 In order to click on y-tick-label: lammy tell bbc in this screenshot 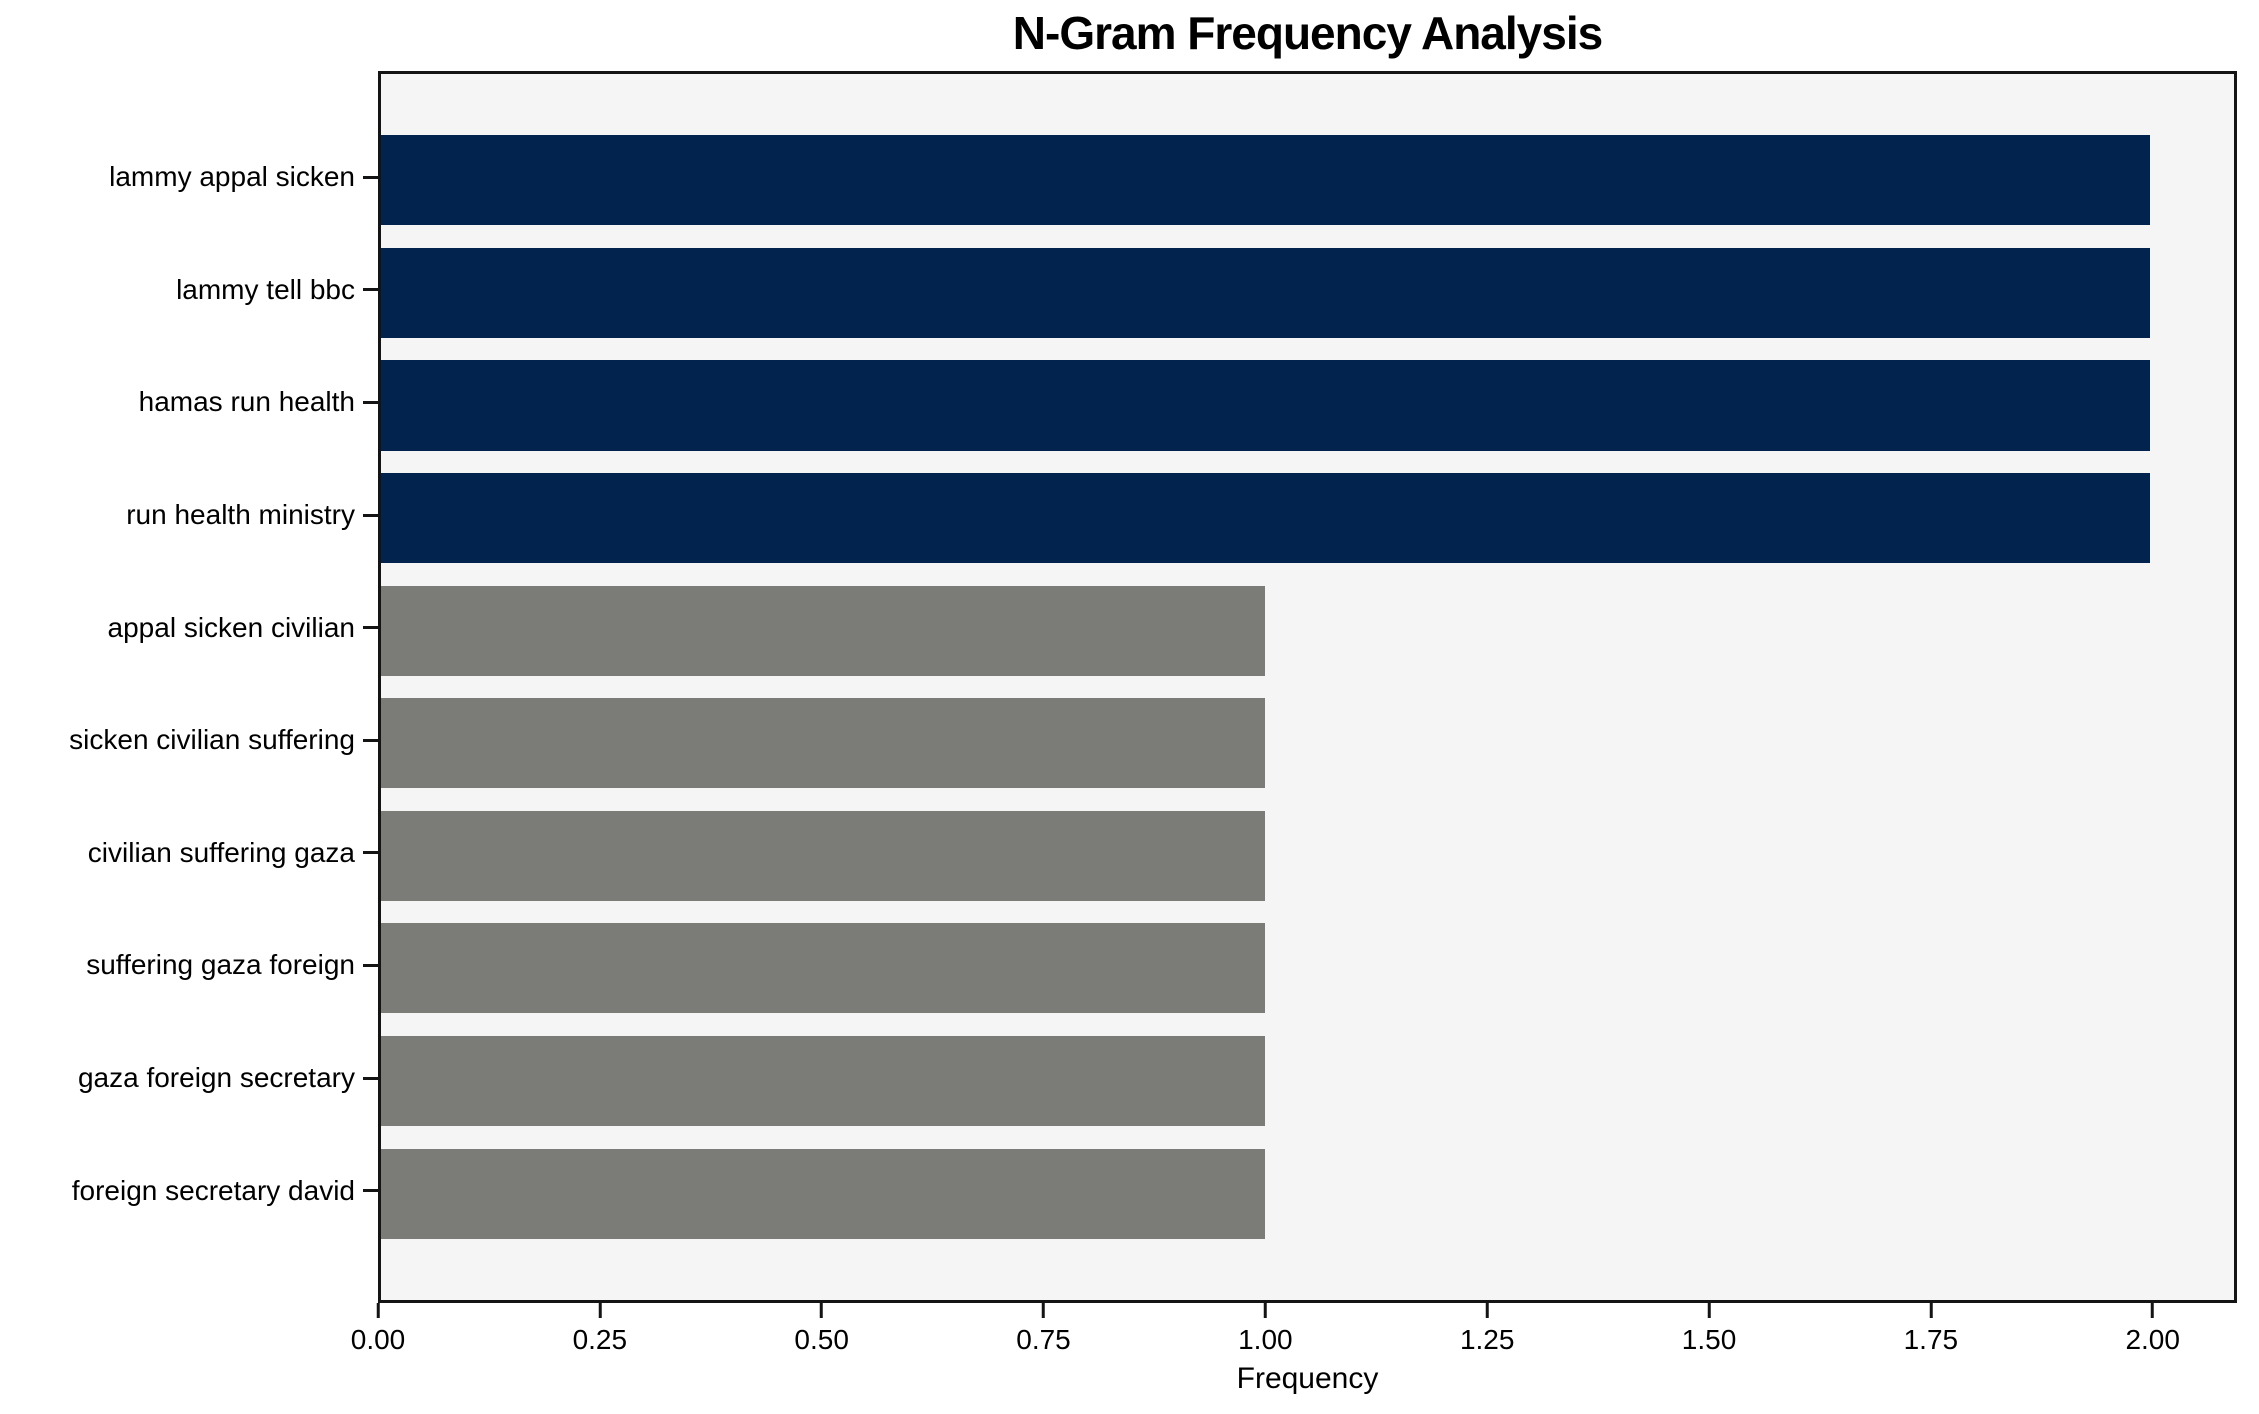, I will do `click(265, 289)`.